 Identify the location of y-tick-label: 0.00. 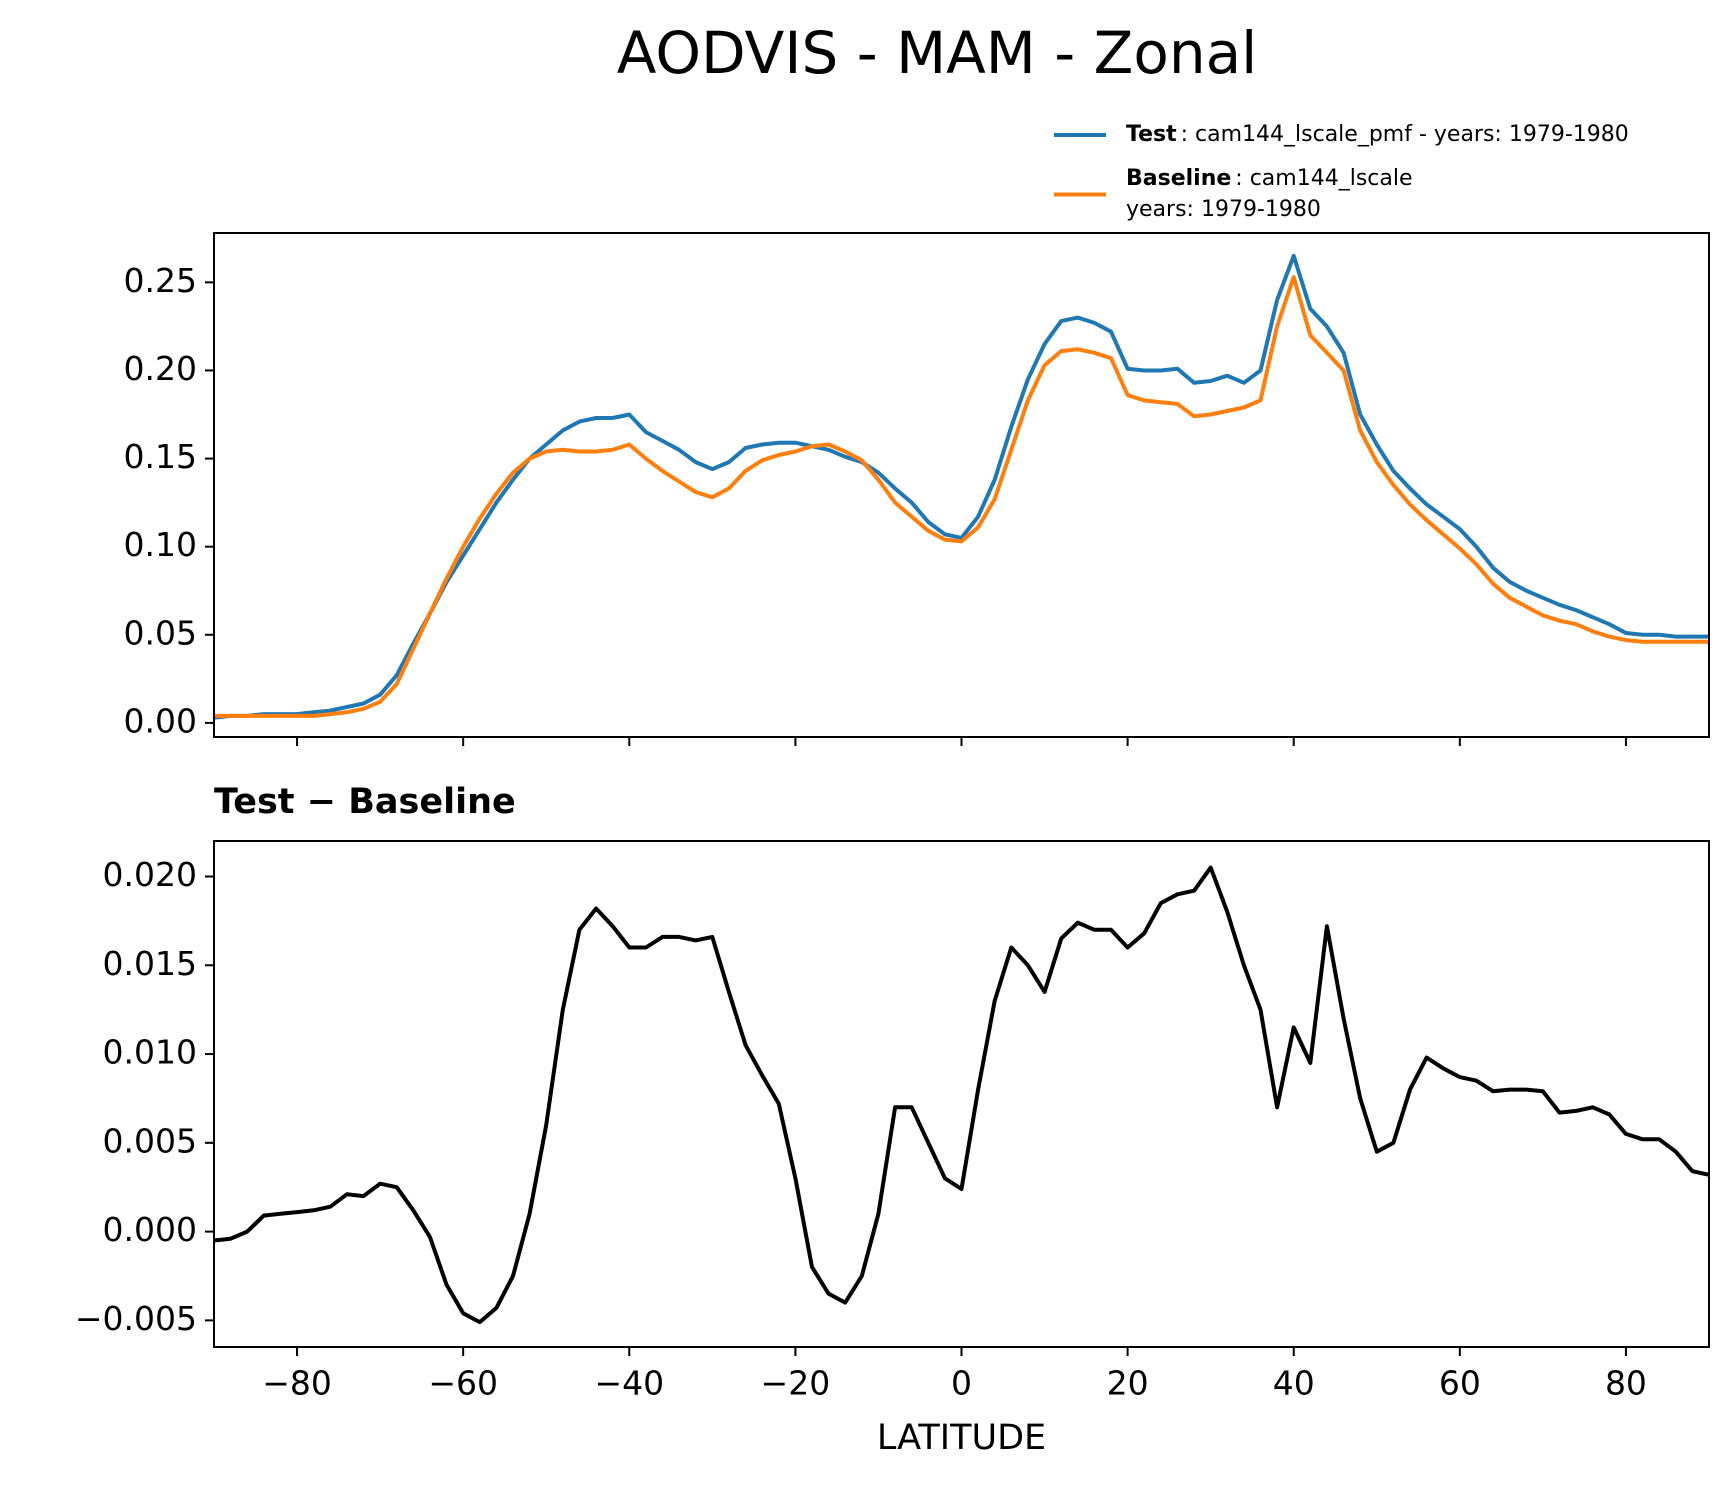
(160, 720).